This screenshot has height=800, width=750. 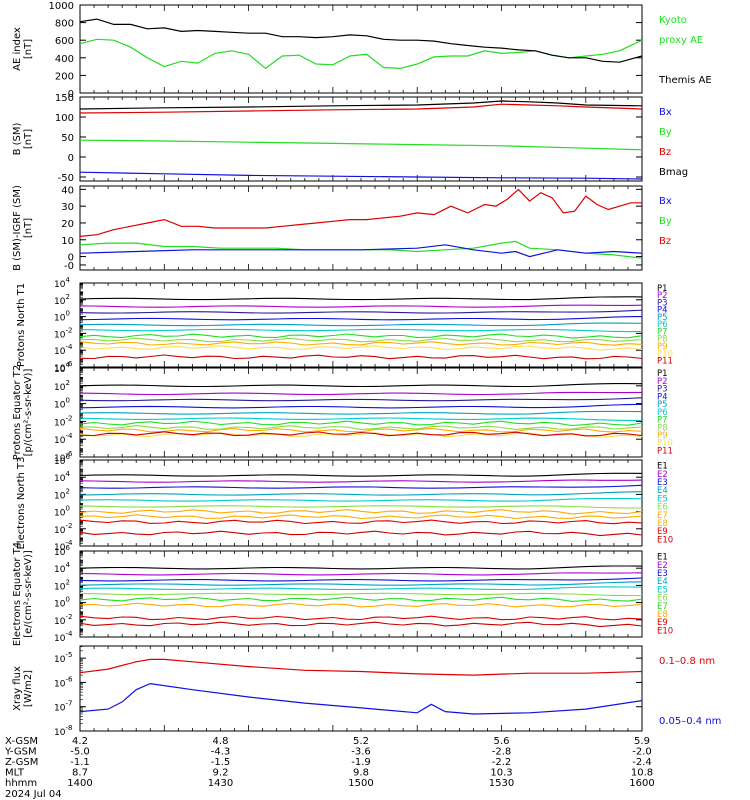 What do you see at coordinates (360, 783) in the screenshot?
I see `footer-value: 1500` at bounding box center [360, 783].